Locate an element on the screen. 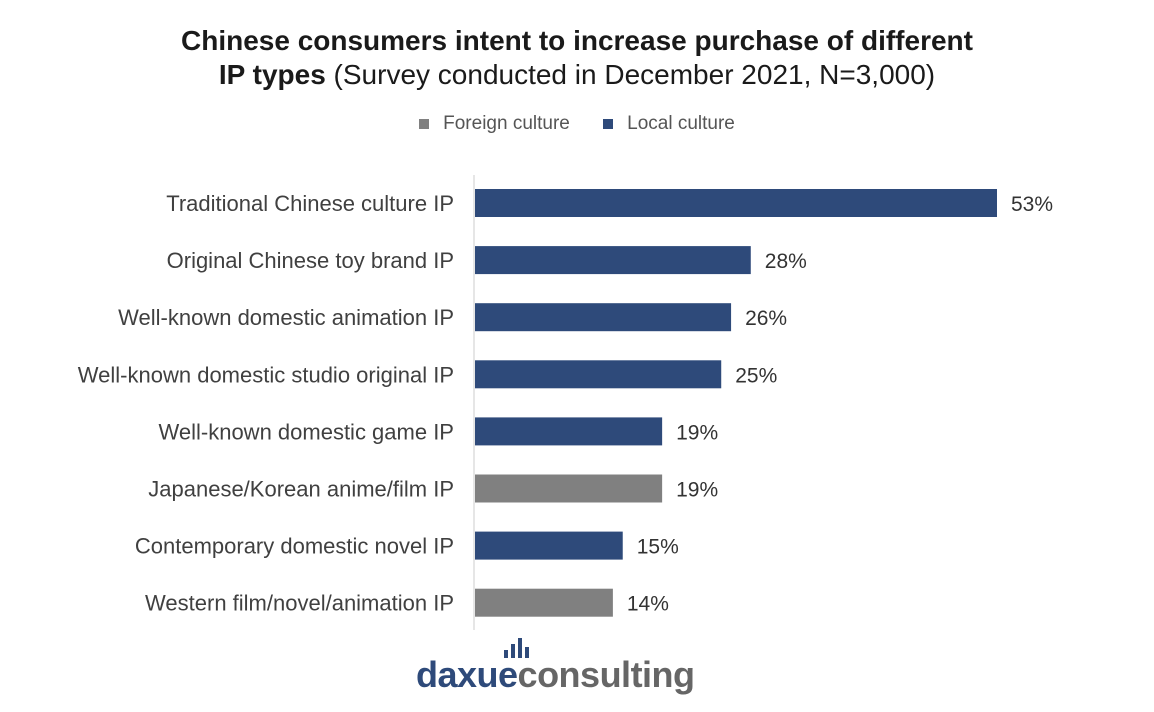  category-label: Traditional Chinese culture IP is located at coordinates (310, 203).